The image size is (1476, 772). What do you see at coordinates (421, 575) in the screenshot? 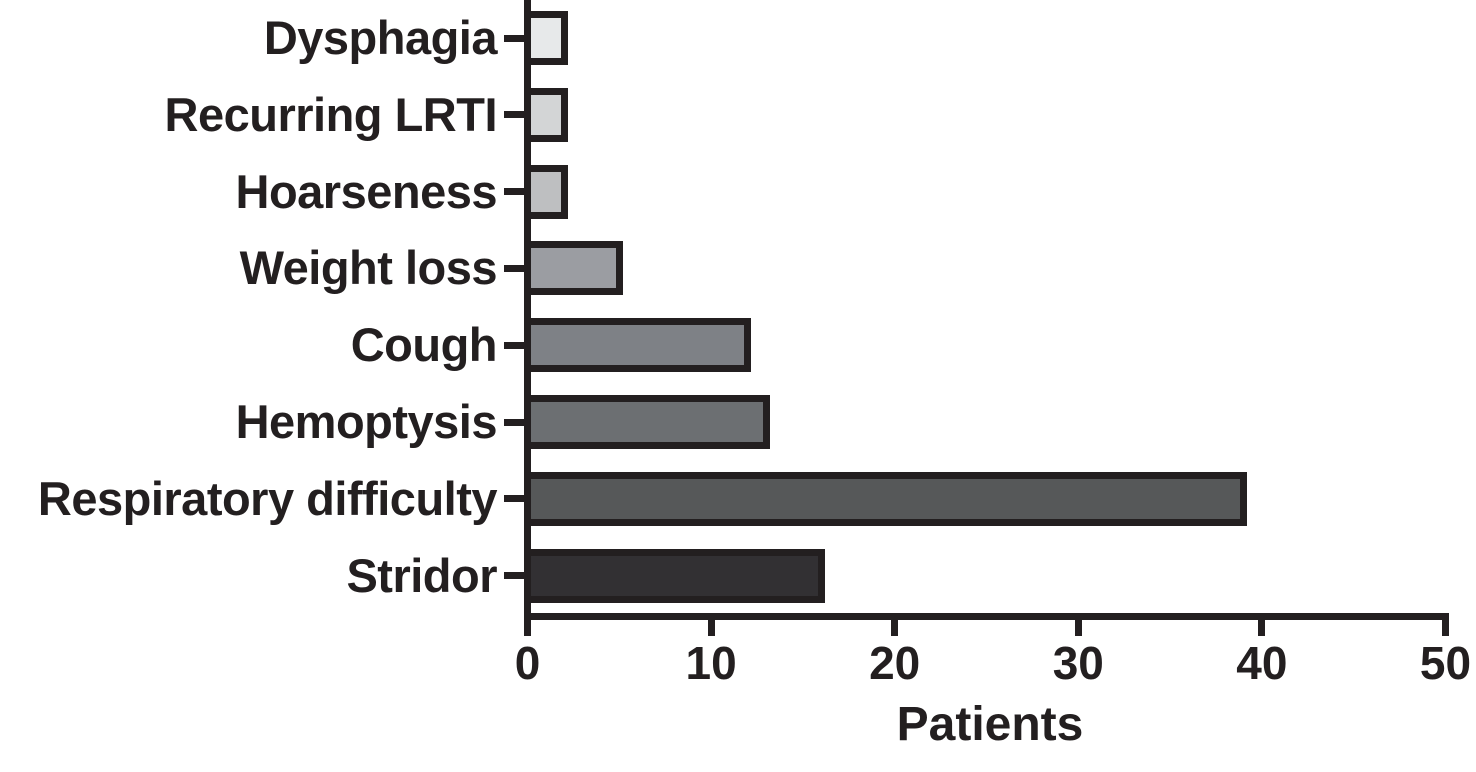
I see `category-label-stridor: Stridor` at bounding box center [421, 575].